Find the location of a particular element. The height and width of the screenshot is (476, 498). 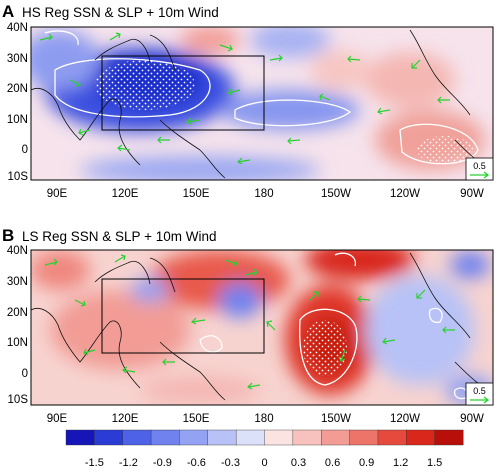

colorbar-tick-label: -1.5 is located at coordinates (94, 463).